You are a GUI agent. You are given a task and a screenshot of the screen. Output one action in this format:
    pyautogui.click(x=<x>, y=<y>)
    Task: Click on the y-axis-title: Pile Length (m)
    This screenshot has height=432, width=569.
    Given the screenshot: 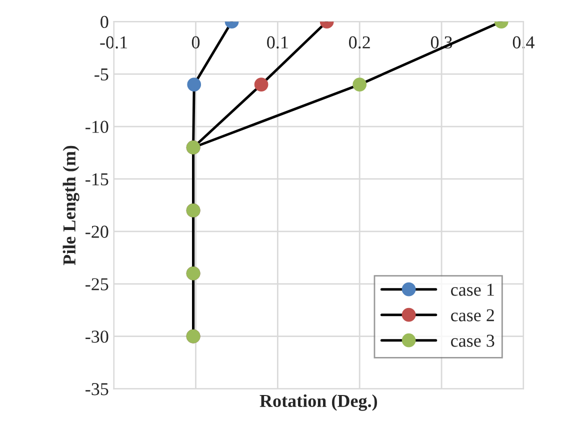 What is the action you would take?
    pyautogui.click(x=71, y=206)
    